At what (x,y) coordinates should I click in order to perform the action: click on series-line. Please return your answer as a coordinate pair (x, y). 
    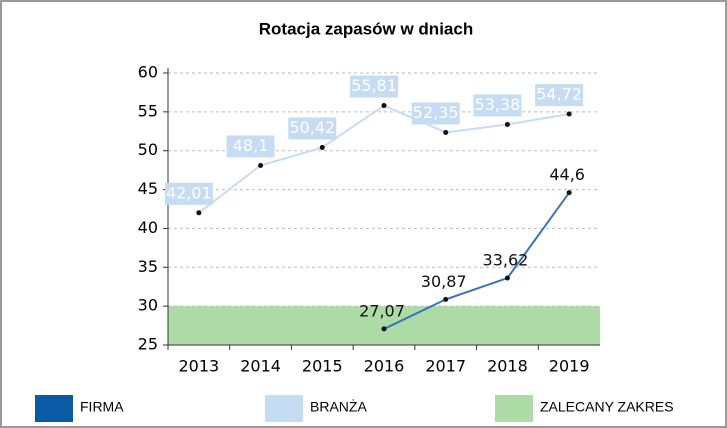
    Looking at the image, I should click on (476, 261).